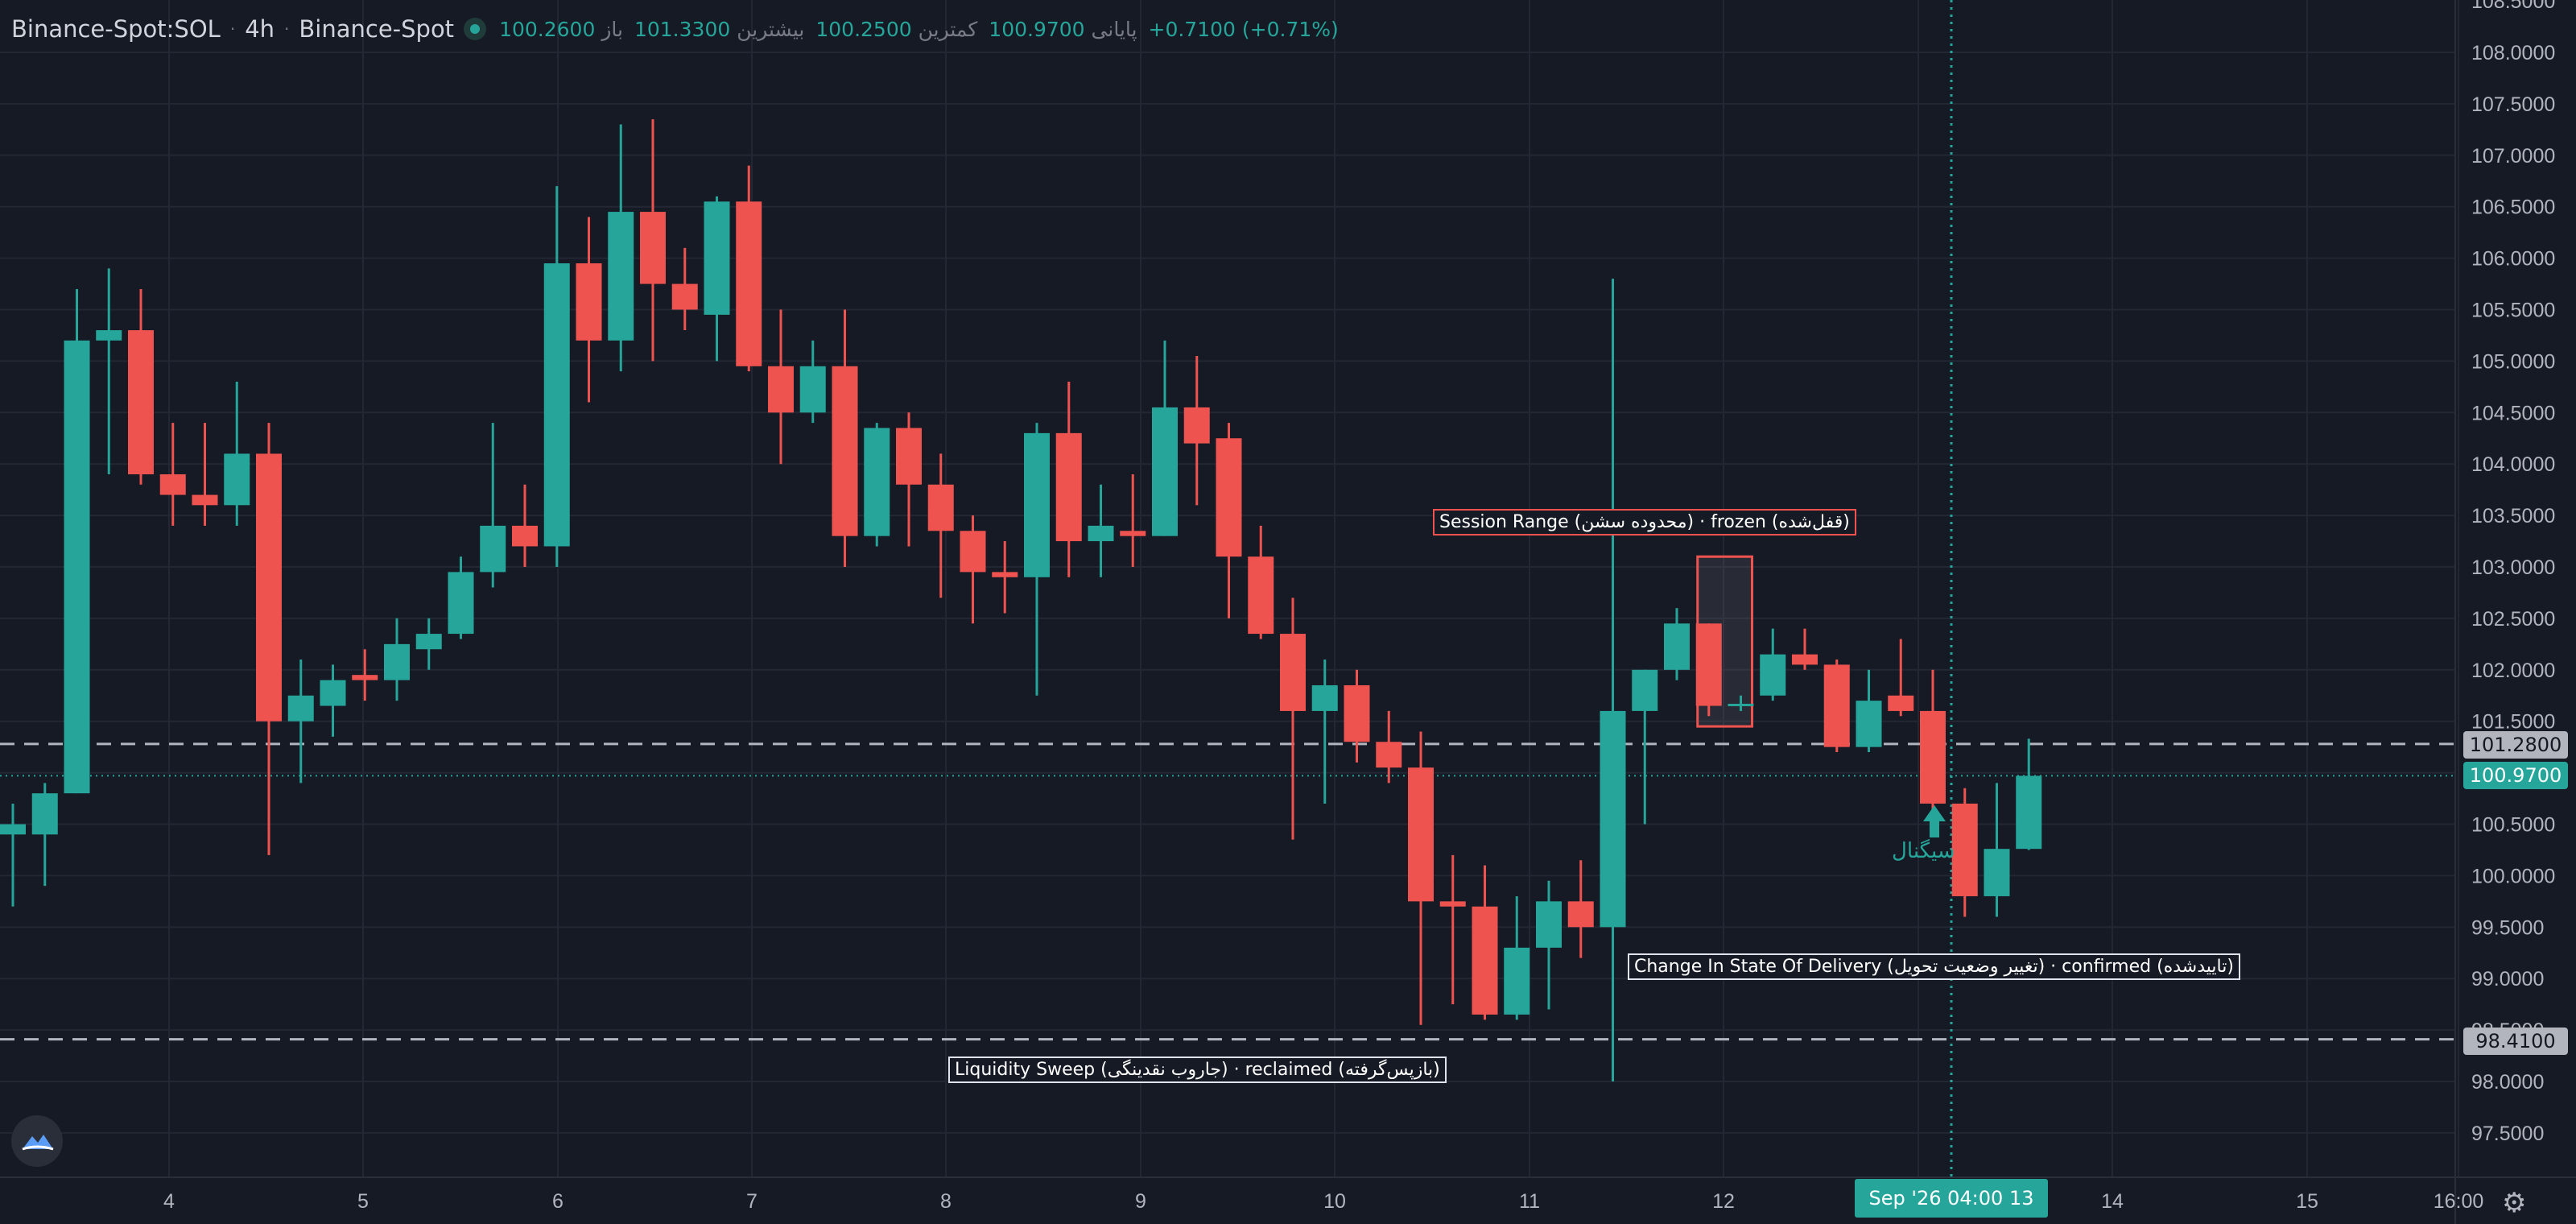  What do you see at coordinates (1114, 29) in the screenshot?
I see `close-label: پایانی` at bounding box center [1114, 29].